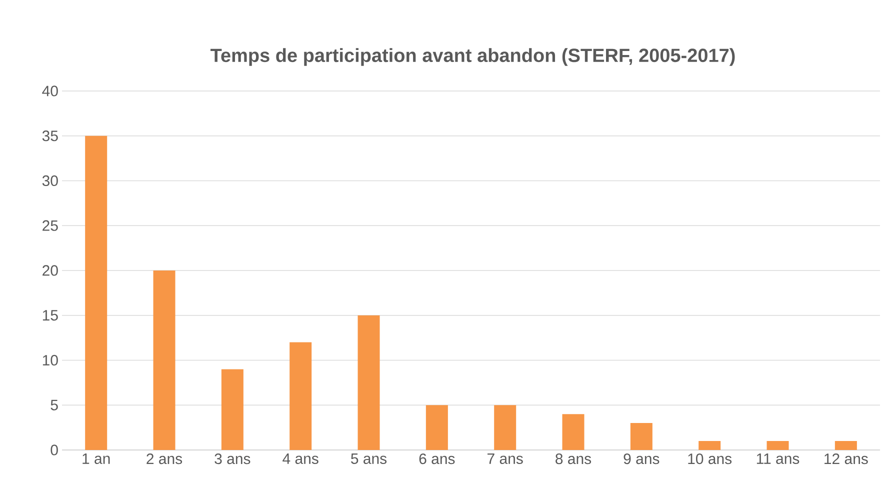 This screenshot has height=496, width=896. What do you see at coordinates (50, 225) in the screenshot?
I see `y-tick-label: 25` at bounding box center [50, 225].